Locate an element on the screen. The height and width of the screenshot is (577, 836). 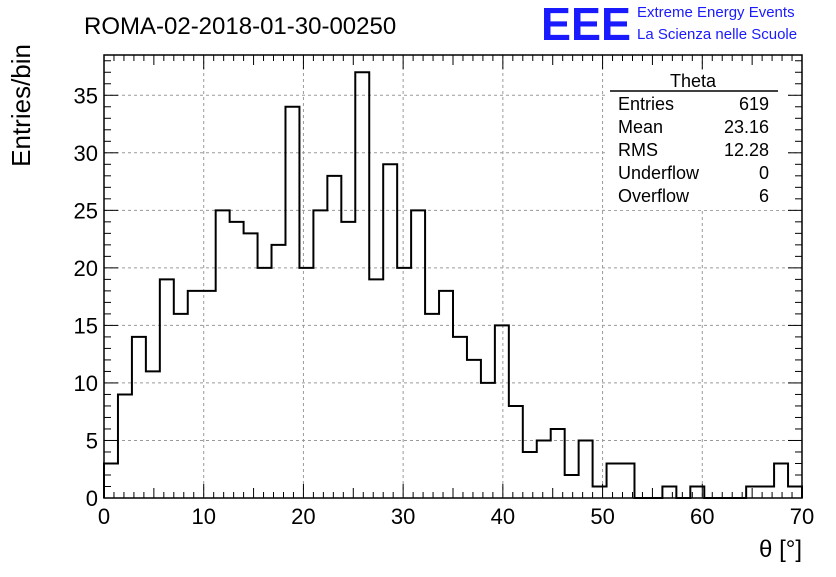
stats-value-entries: 619 is located at coordinates (754, 104).